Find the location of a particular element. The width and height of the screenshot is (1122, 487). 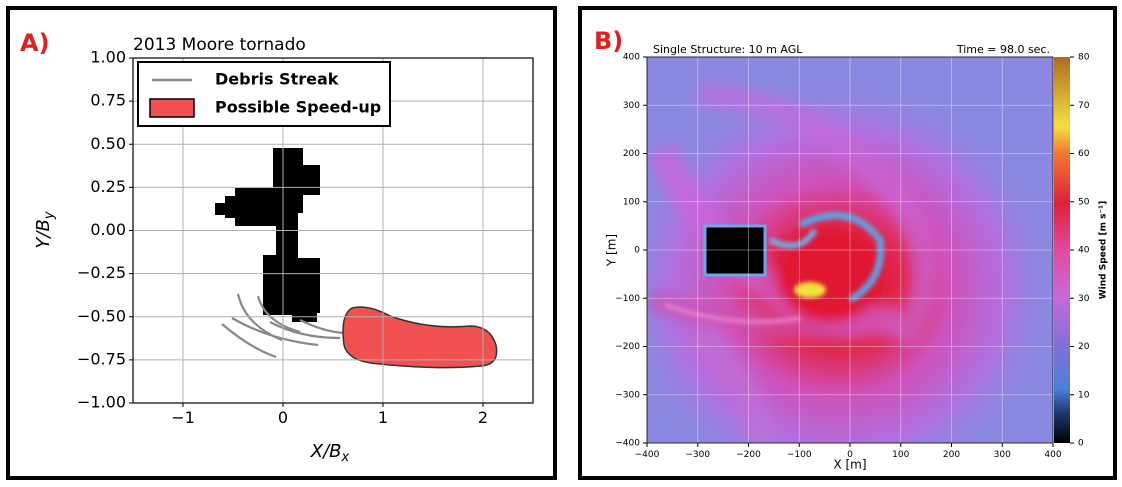

legend-swatch is located at coordinates (172, 108).